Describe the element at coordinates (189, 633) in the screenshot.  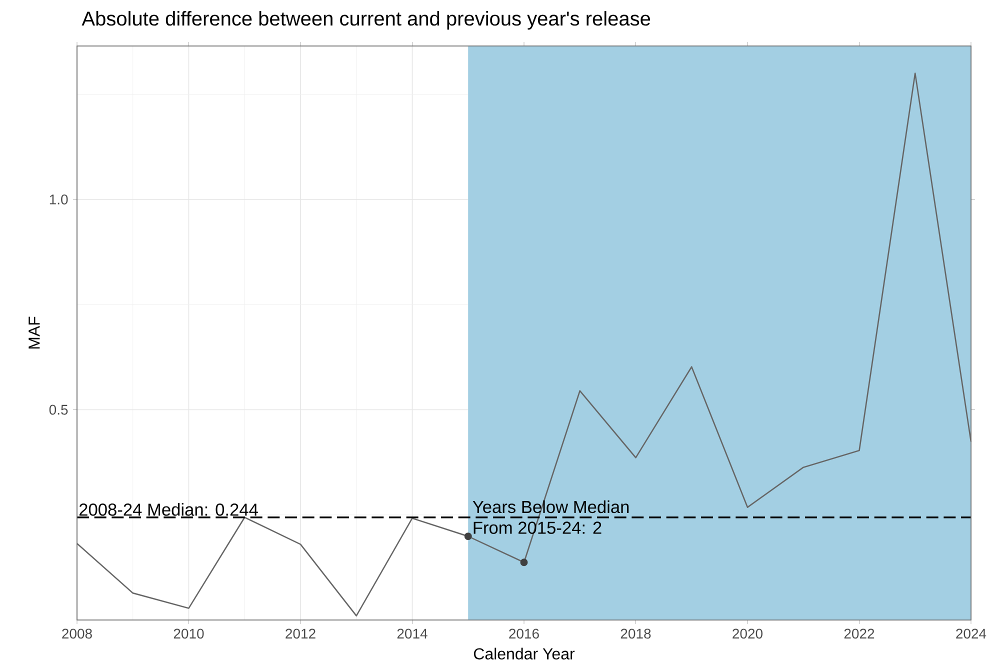
I see `x-tick-label: 2010` at that location.